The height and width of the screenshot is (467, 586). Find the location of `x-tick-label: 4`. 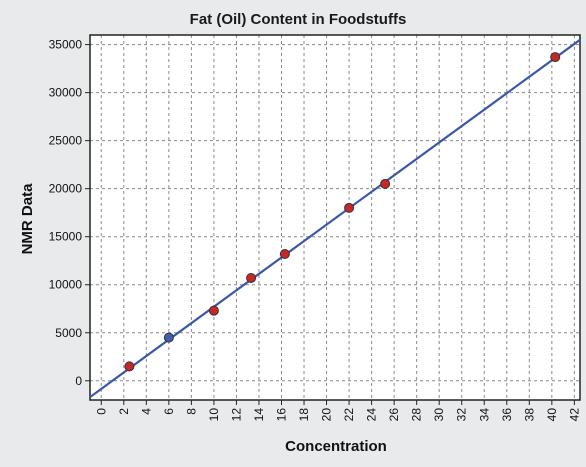

x-tick-label: 4 is located at coordinates (146, 411).